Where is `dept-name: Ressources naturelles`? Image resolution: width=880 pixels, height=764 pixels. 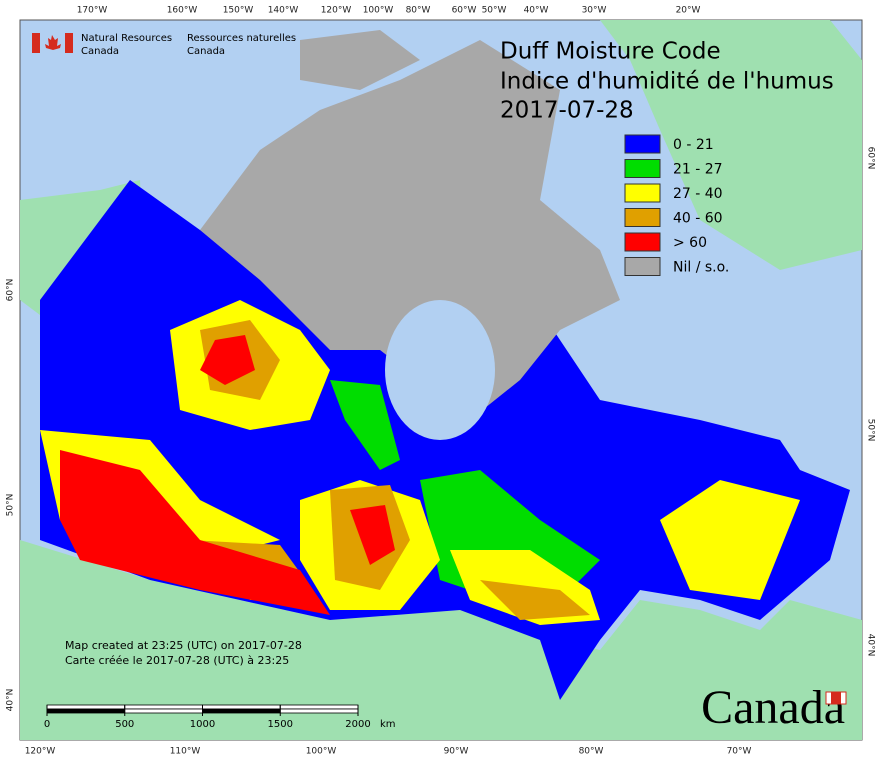
dept-name: Ressources naturelles is located at coordinates (241, 38).